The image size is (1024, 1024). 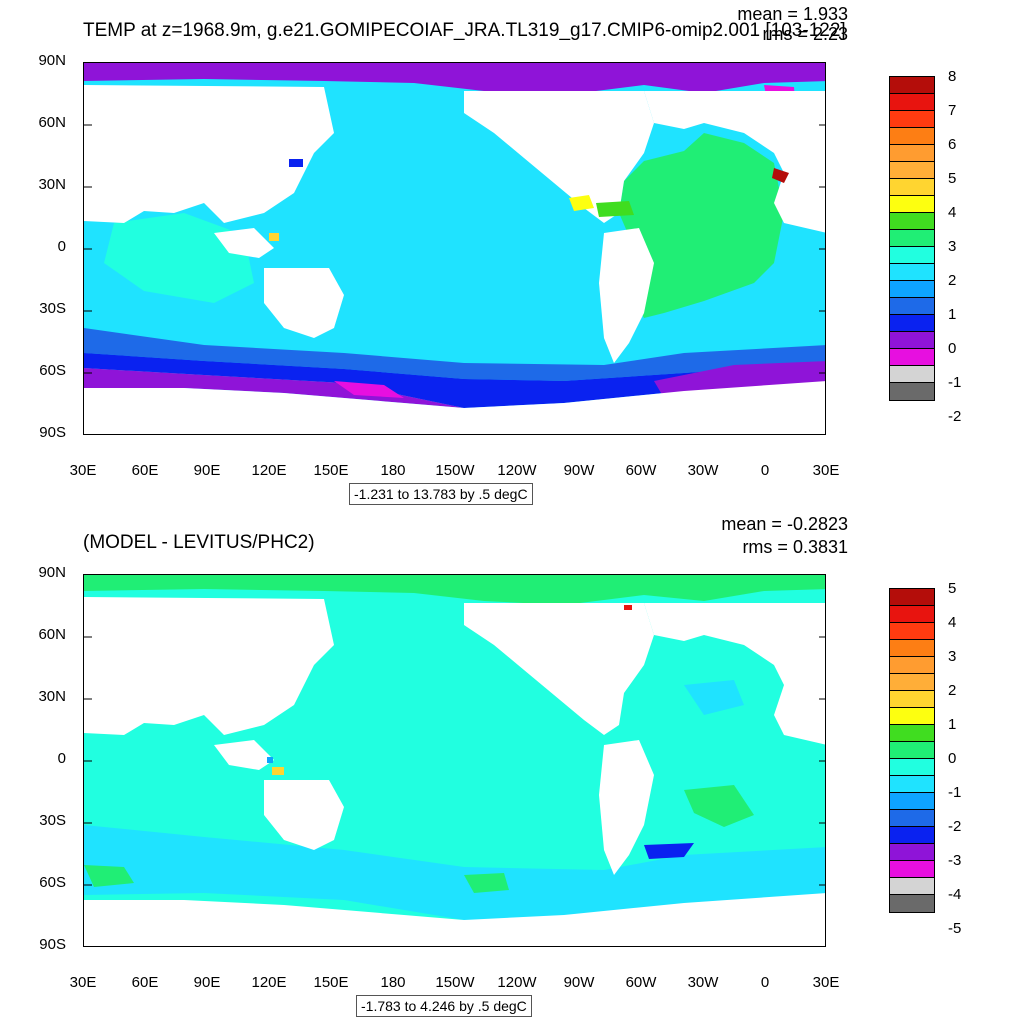 What do you see at coordinates (455, 982) in the screenshot?
I see `bottom-x-tick-6: 150W` at bounding box center [455, 982].